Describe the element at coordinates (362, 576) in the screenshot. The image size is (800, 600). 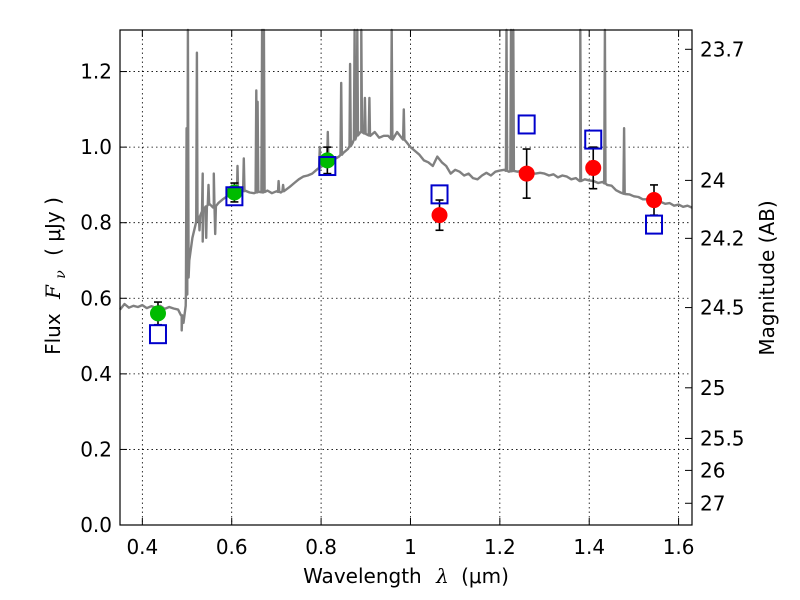
I see `x-axis-label-text: Wavelength` at that location.